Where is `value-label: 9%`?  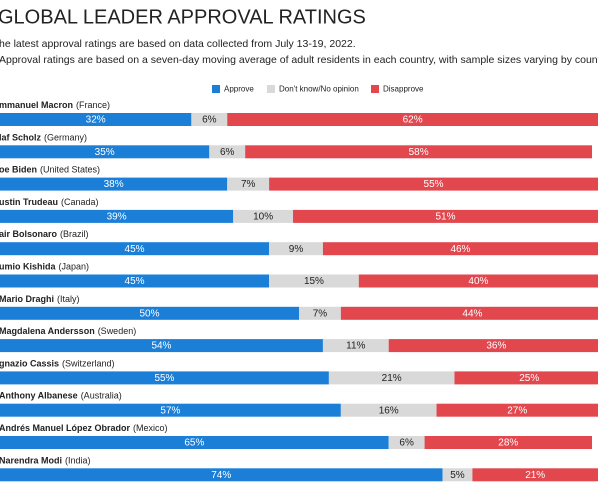 value-label: 9% is located at coordinates (296, 249).